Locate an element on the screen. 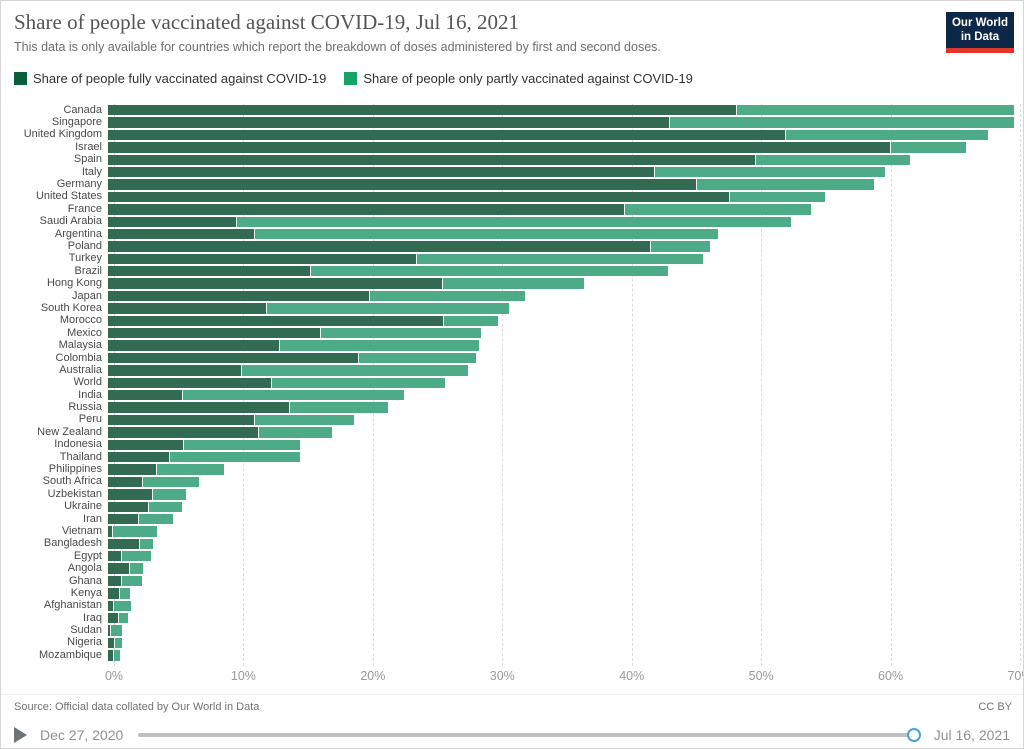 The image size is (1024, 749). timeline-track is located at coordinates (529, 735).